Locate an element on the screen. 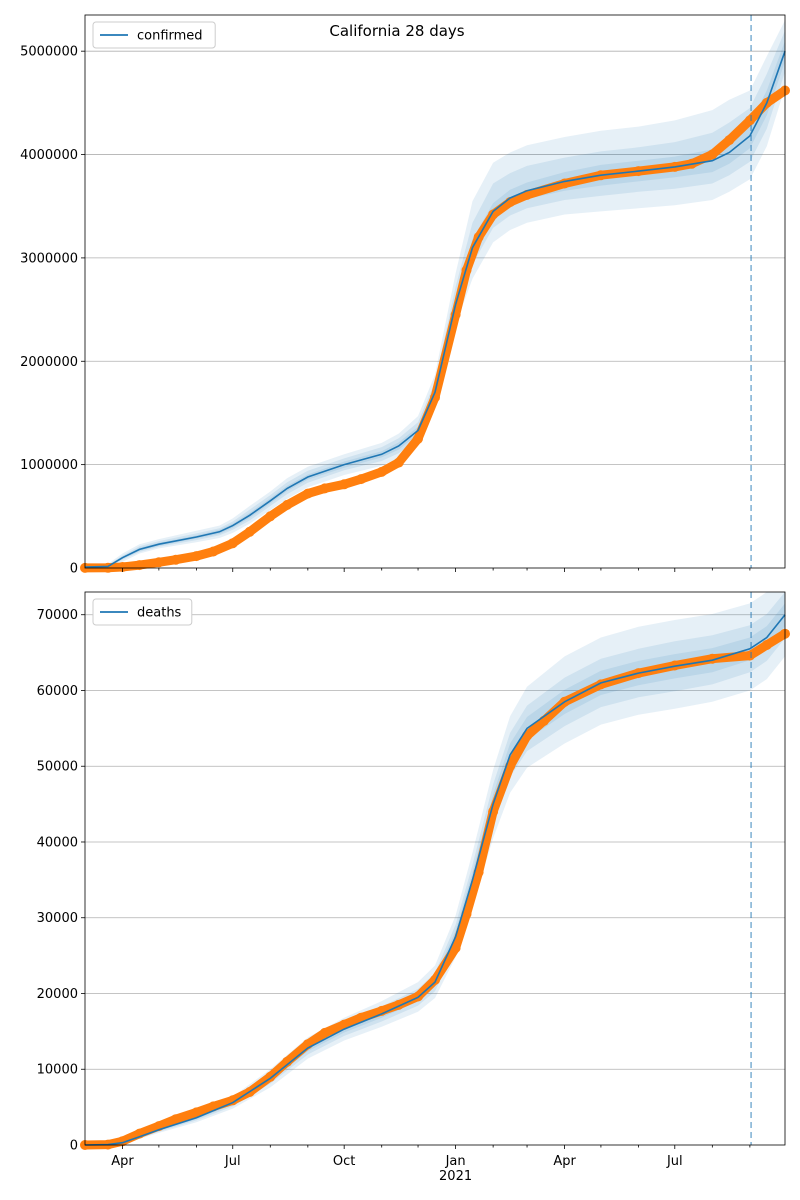 The image size is (800, 1200). y-tick-label: 10000 is located at coordinates (57, 1070).